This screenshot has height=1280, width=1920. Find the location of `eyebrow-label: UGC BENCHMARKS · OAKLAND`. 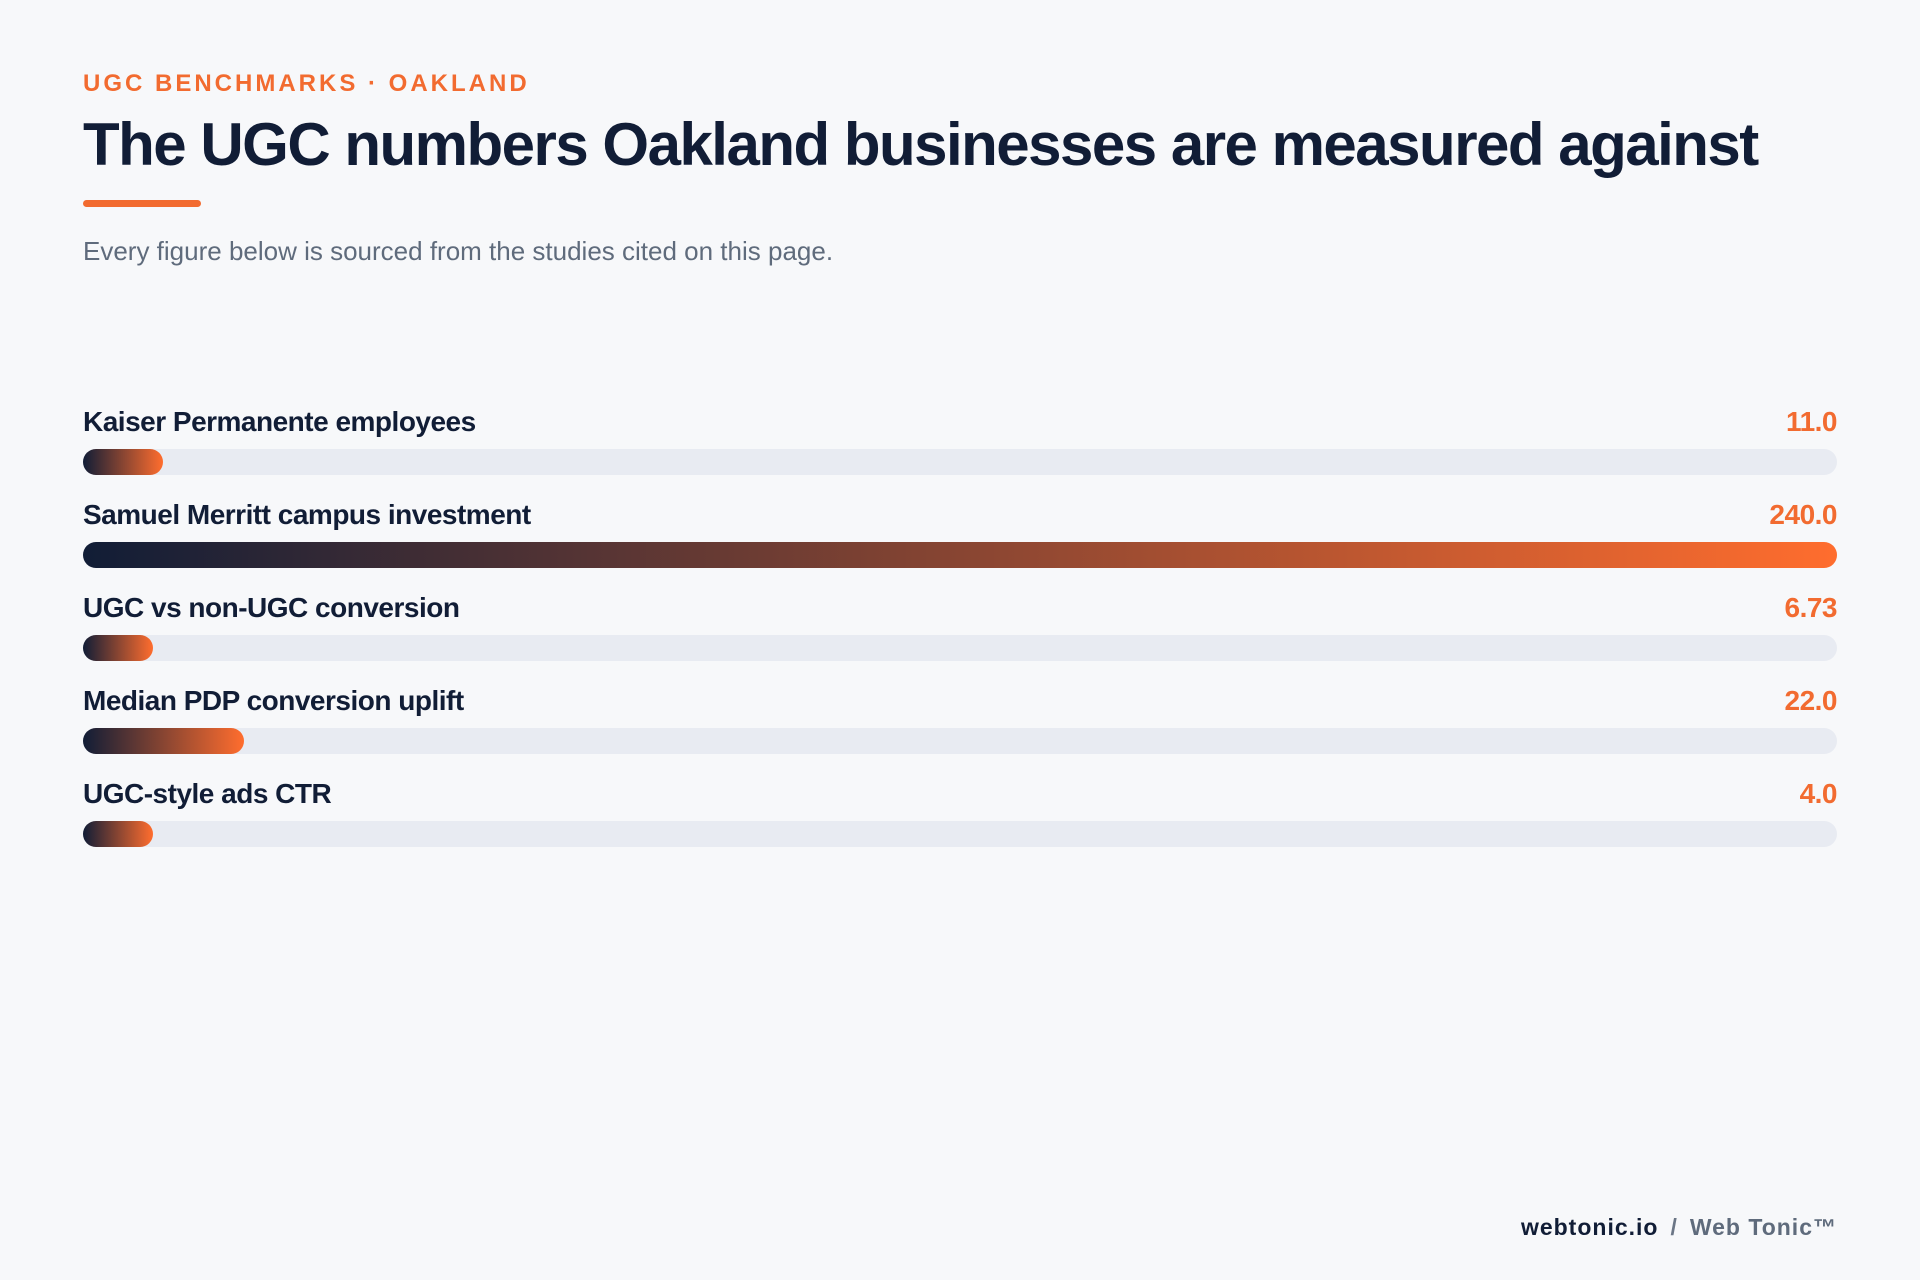

eyebrow-label: UGC BENCHMARKS · OAKLAND is located at coordinates (306, 83).